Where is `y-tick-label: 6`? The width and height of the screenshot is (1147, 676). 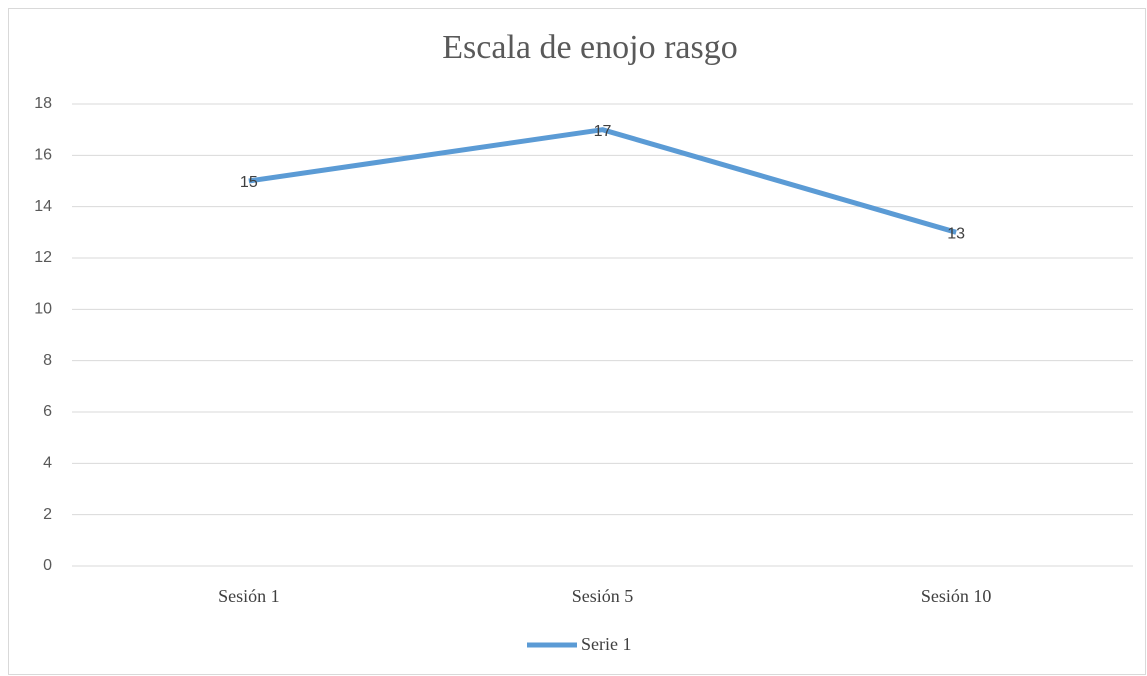
y-tick-label: 6 is located at coordinates (47, 411).